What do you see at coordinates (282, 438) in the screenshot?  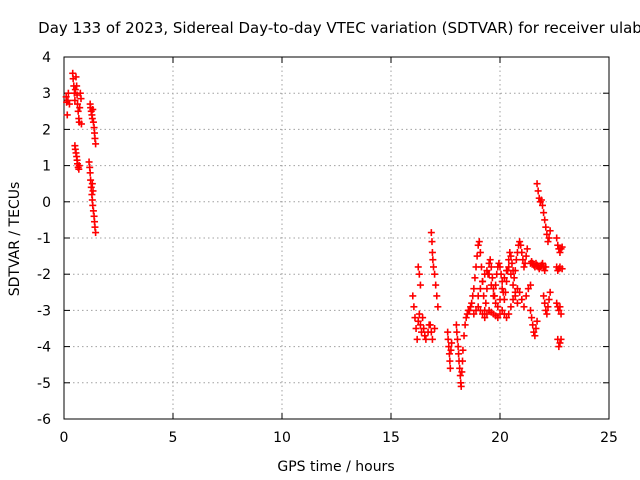 I see `x-tick-label: 10` at bounding box center [282, 438].